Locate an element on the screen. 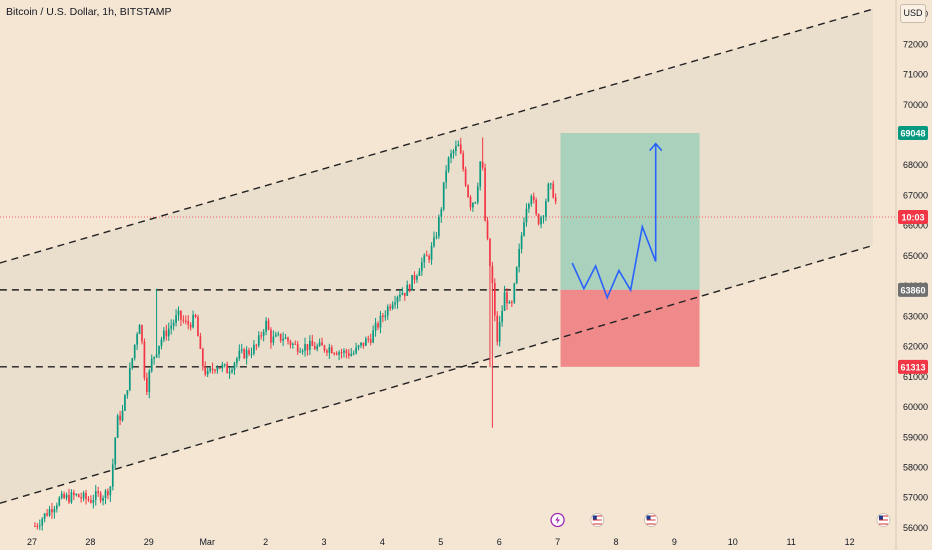  x-tick-label: 2 is located at coordinates (265, 542).